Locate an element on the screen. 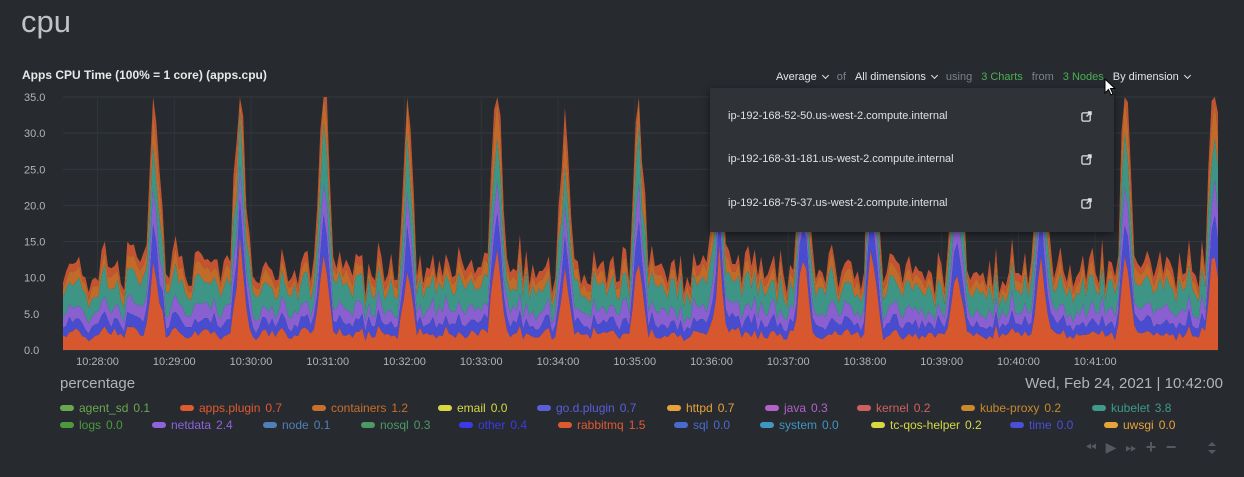 The width and height of the screenshot is (1244, 477). legend-label: time is located at coordinates (1040, 424).